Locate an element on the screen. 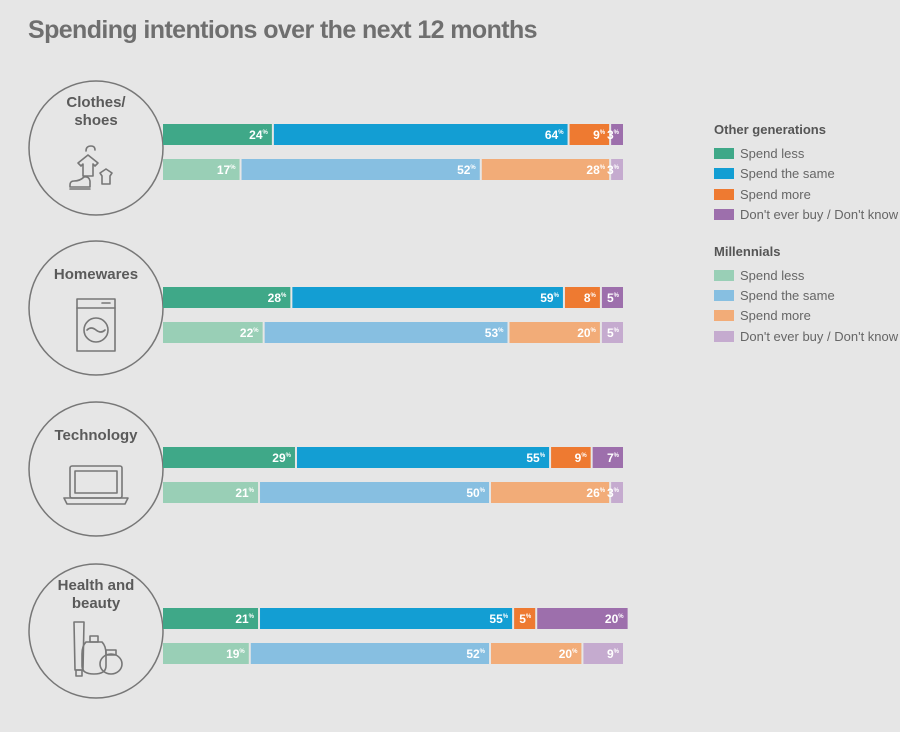  category-label: Clothes/ is located at coordinates (96, 102).